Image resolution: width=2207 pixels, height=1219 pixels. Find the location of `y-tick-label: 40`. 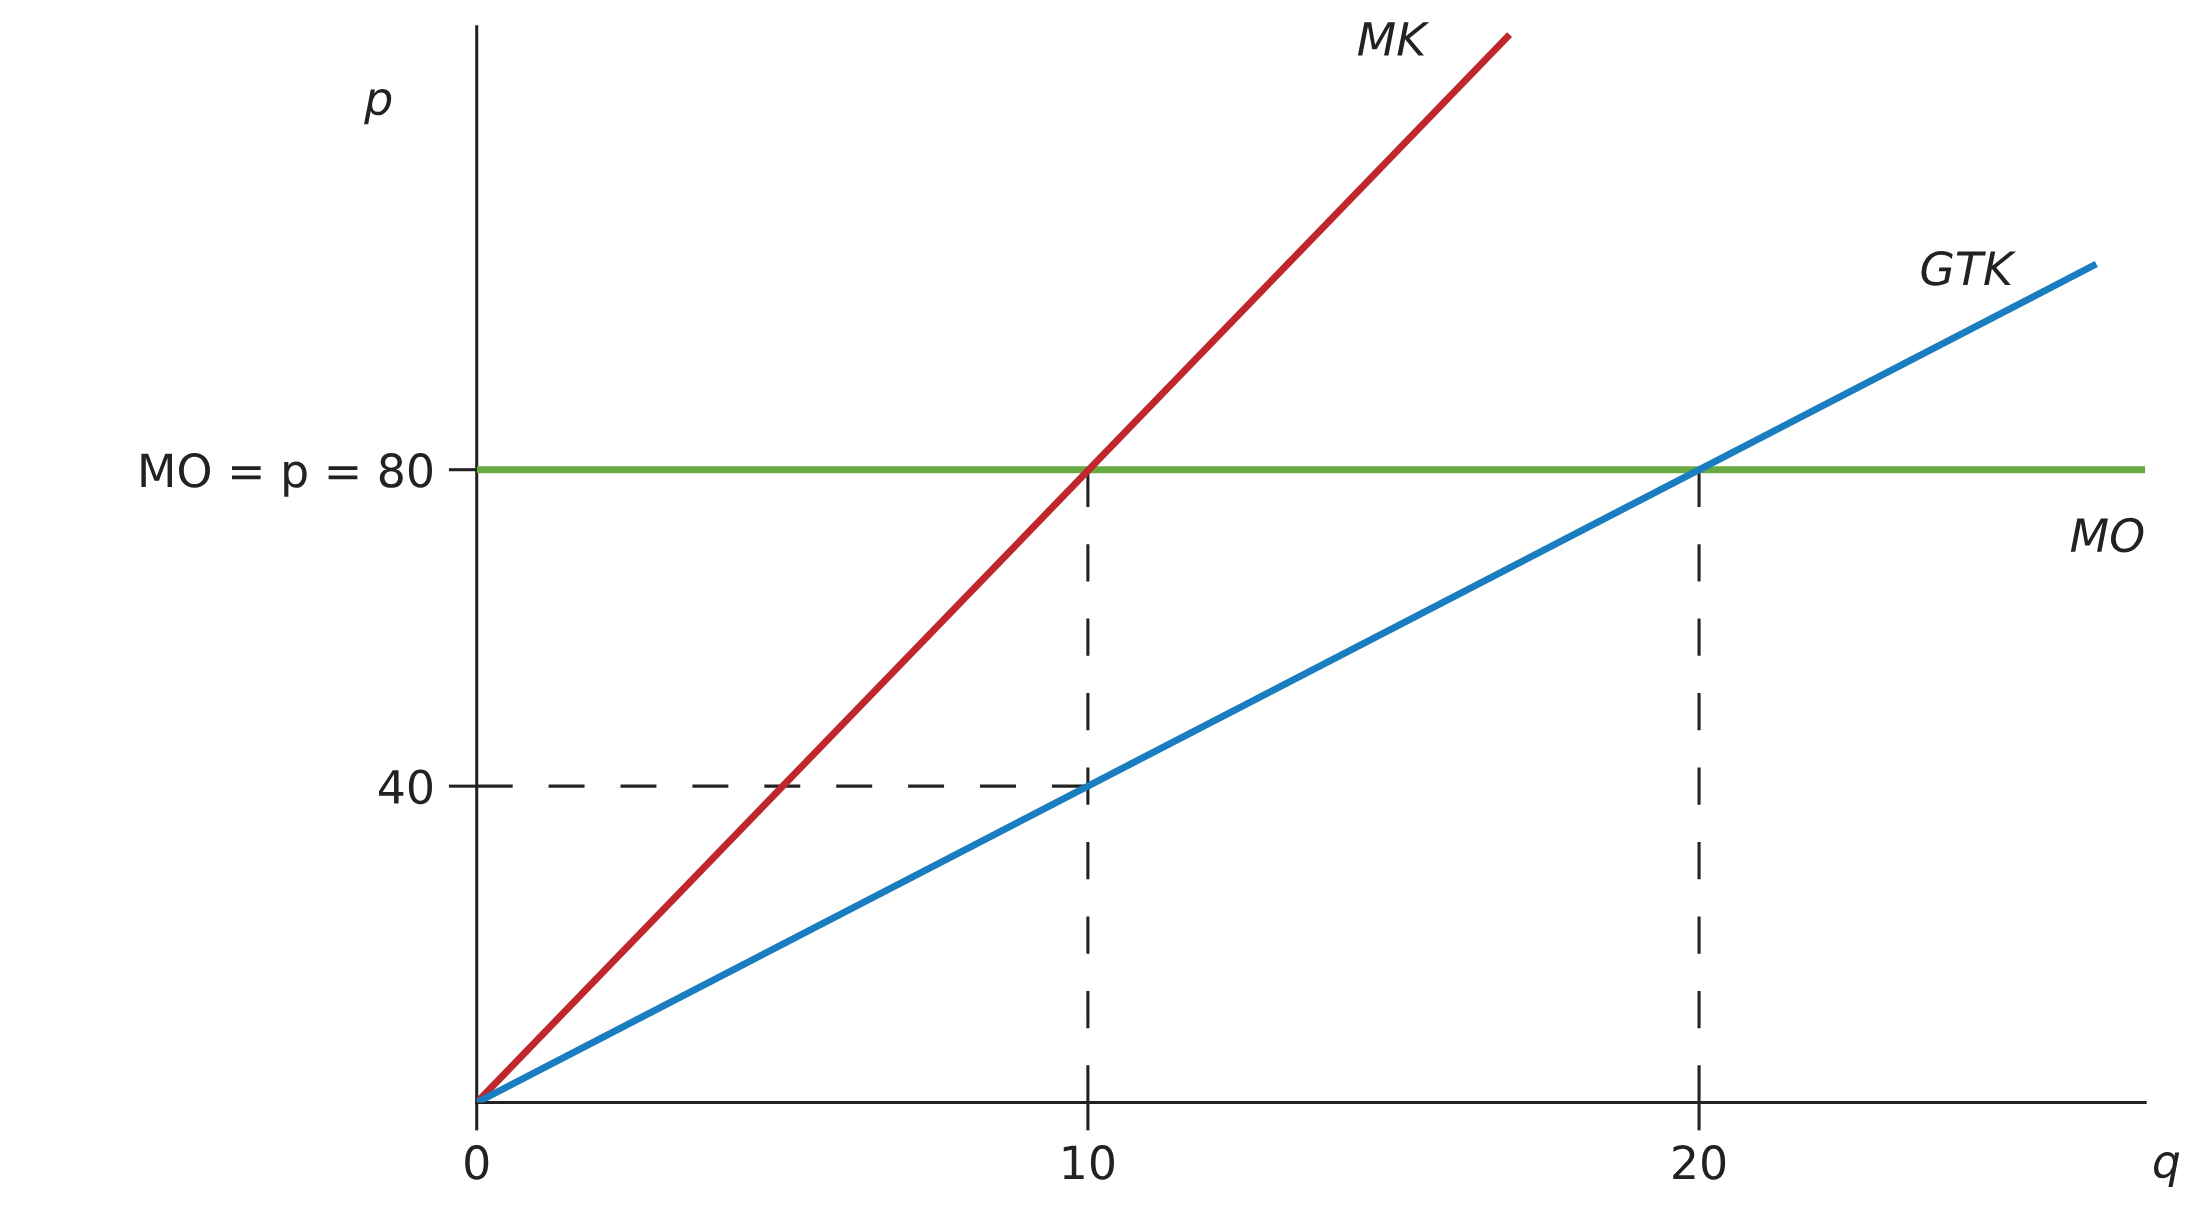

y-tick-label: 40 is located at coordinates (405, 787).